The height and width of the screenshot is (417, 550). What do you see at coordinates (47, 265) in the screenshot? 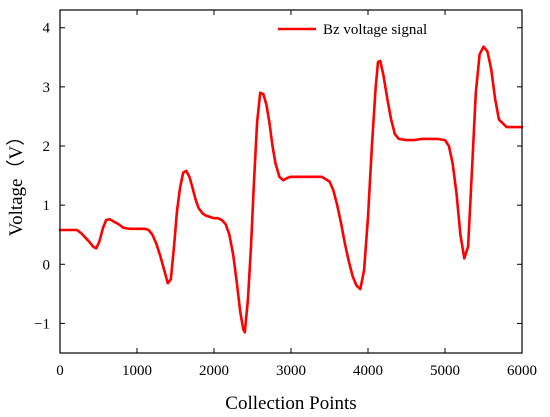
I see `y-tick-label: 0` at bounding box center [47, 265].